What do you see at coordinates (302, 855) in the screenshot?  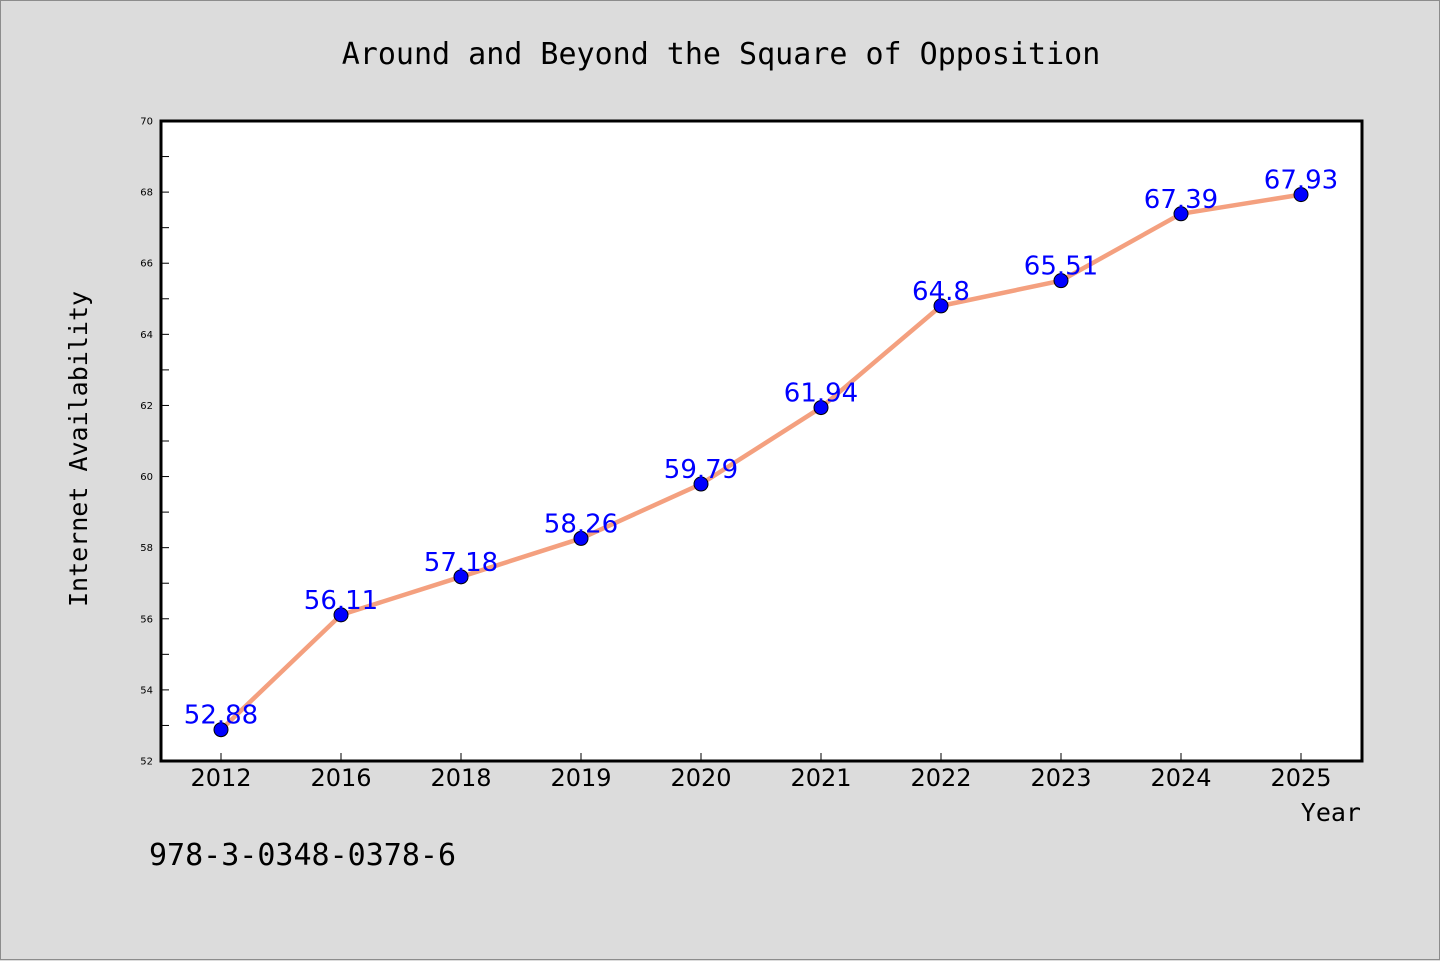 I see `isbn-footer: 978-3-0348-0378-6` at bounding box center [302, 855].